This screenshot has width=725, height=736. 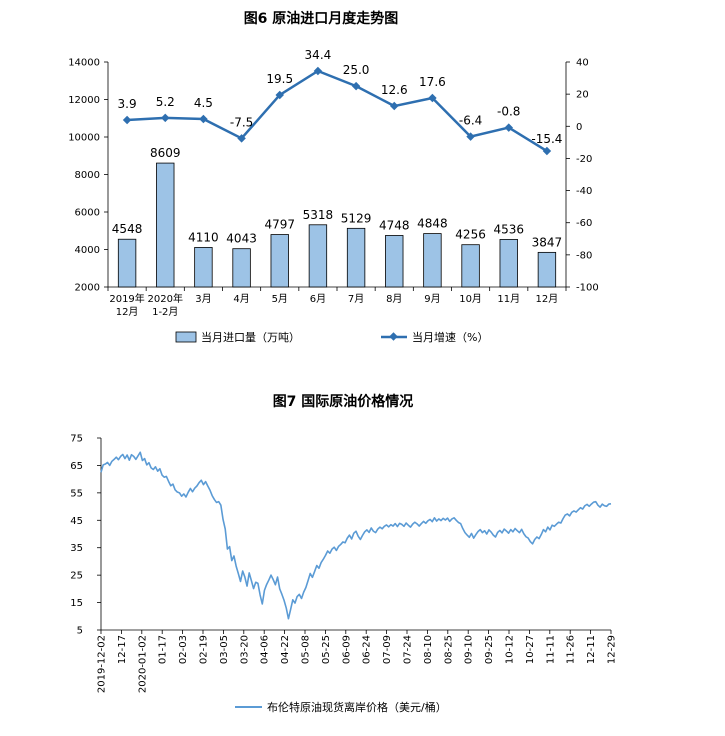 I want to click on fig7-x-tick-label: 04-06, so click(x=265, y=649).